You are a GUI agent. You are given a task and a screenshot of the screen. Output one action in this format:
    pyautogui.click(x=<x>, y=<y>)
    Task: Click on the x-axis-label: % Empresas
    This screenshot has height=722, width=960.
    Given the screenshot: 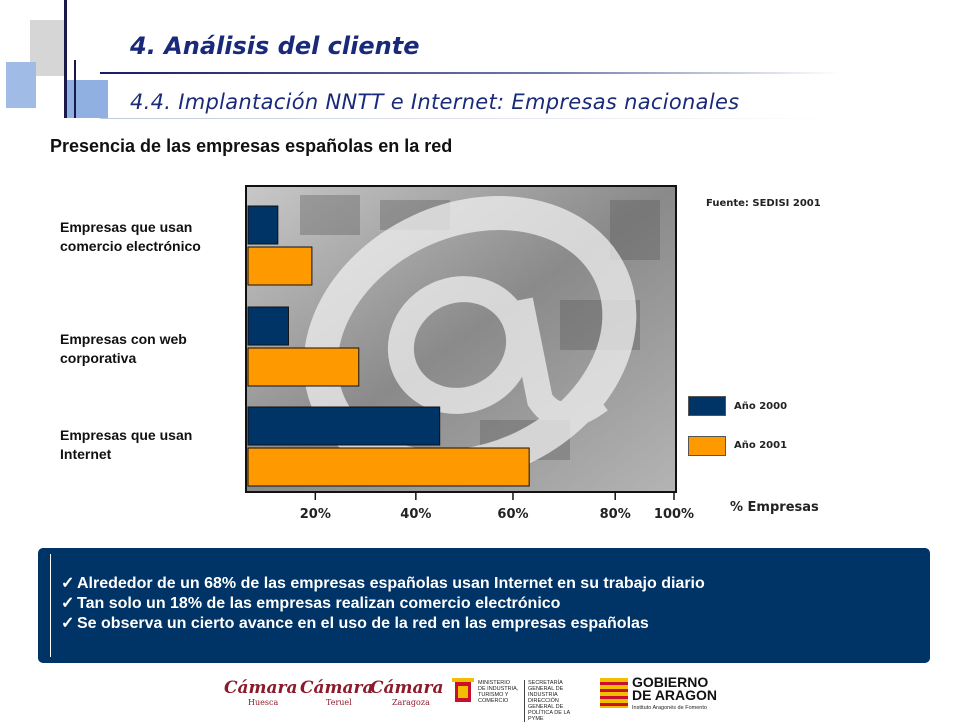 What is the action you would take?
    pyautogui.click(x=774, y=507)
    